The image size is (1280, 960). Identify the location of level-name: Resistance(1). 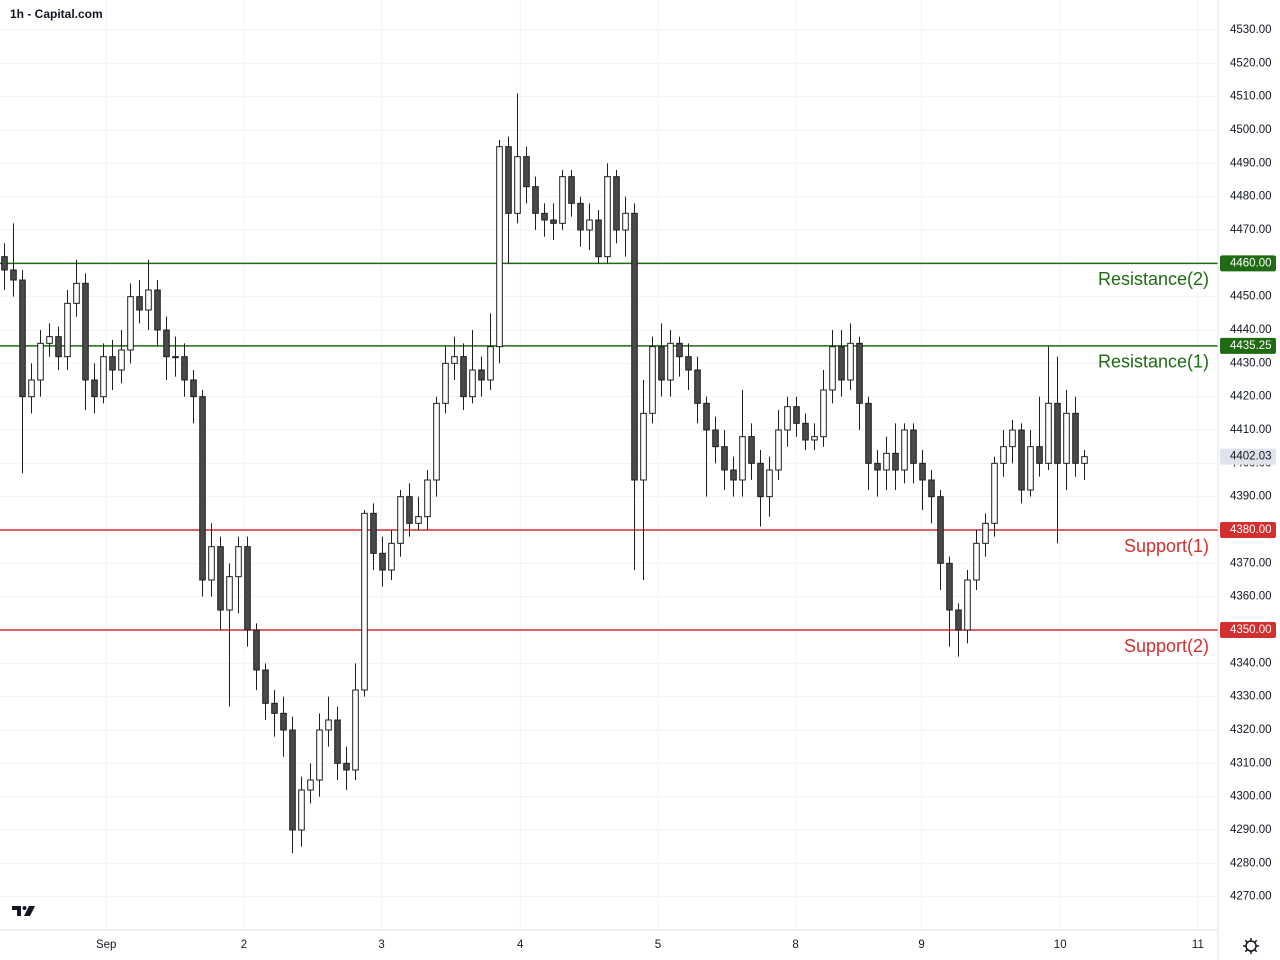
(1153, 362).